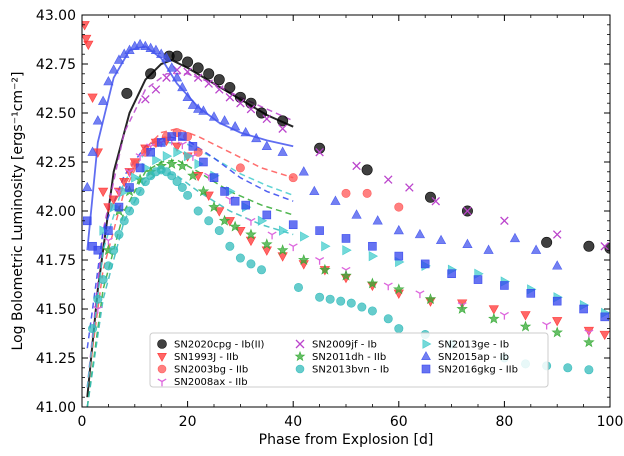  What do you see at coordinates (56, 359) in the screenshot?
I see `y-tick-label: 41.25` at bounding box center [56, 359].